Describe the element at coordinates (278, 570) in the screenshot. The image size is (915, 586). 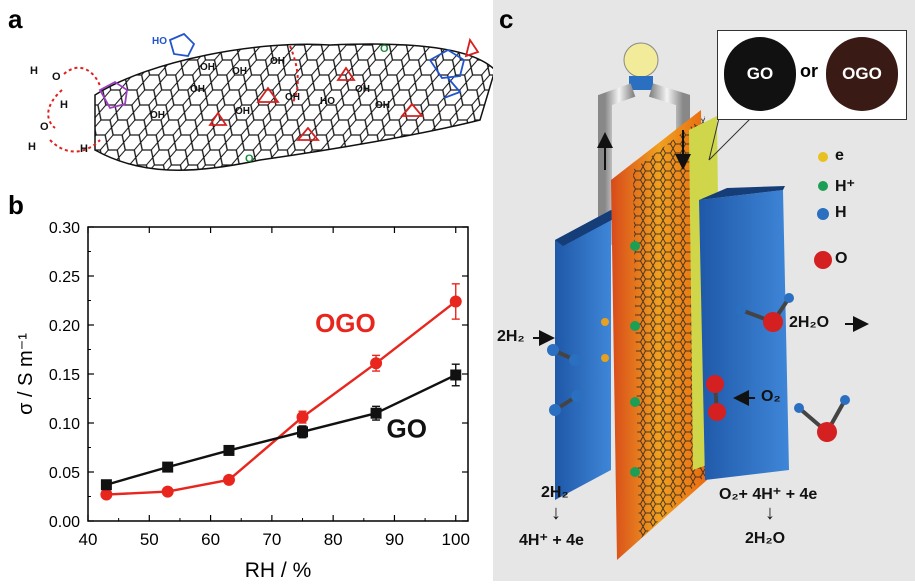
I see `x-axis-label: RH / %` at that location.